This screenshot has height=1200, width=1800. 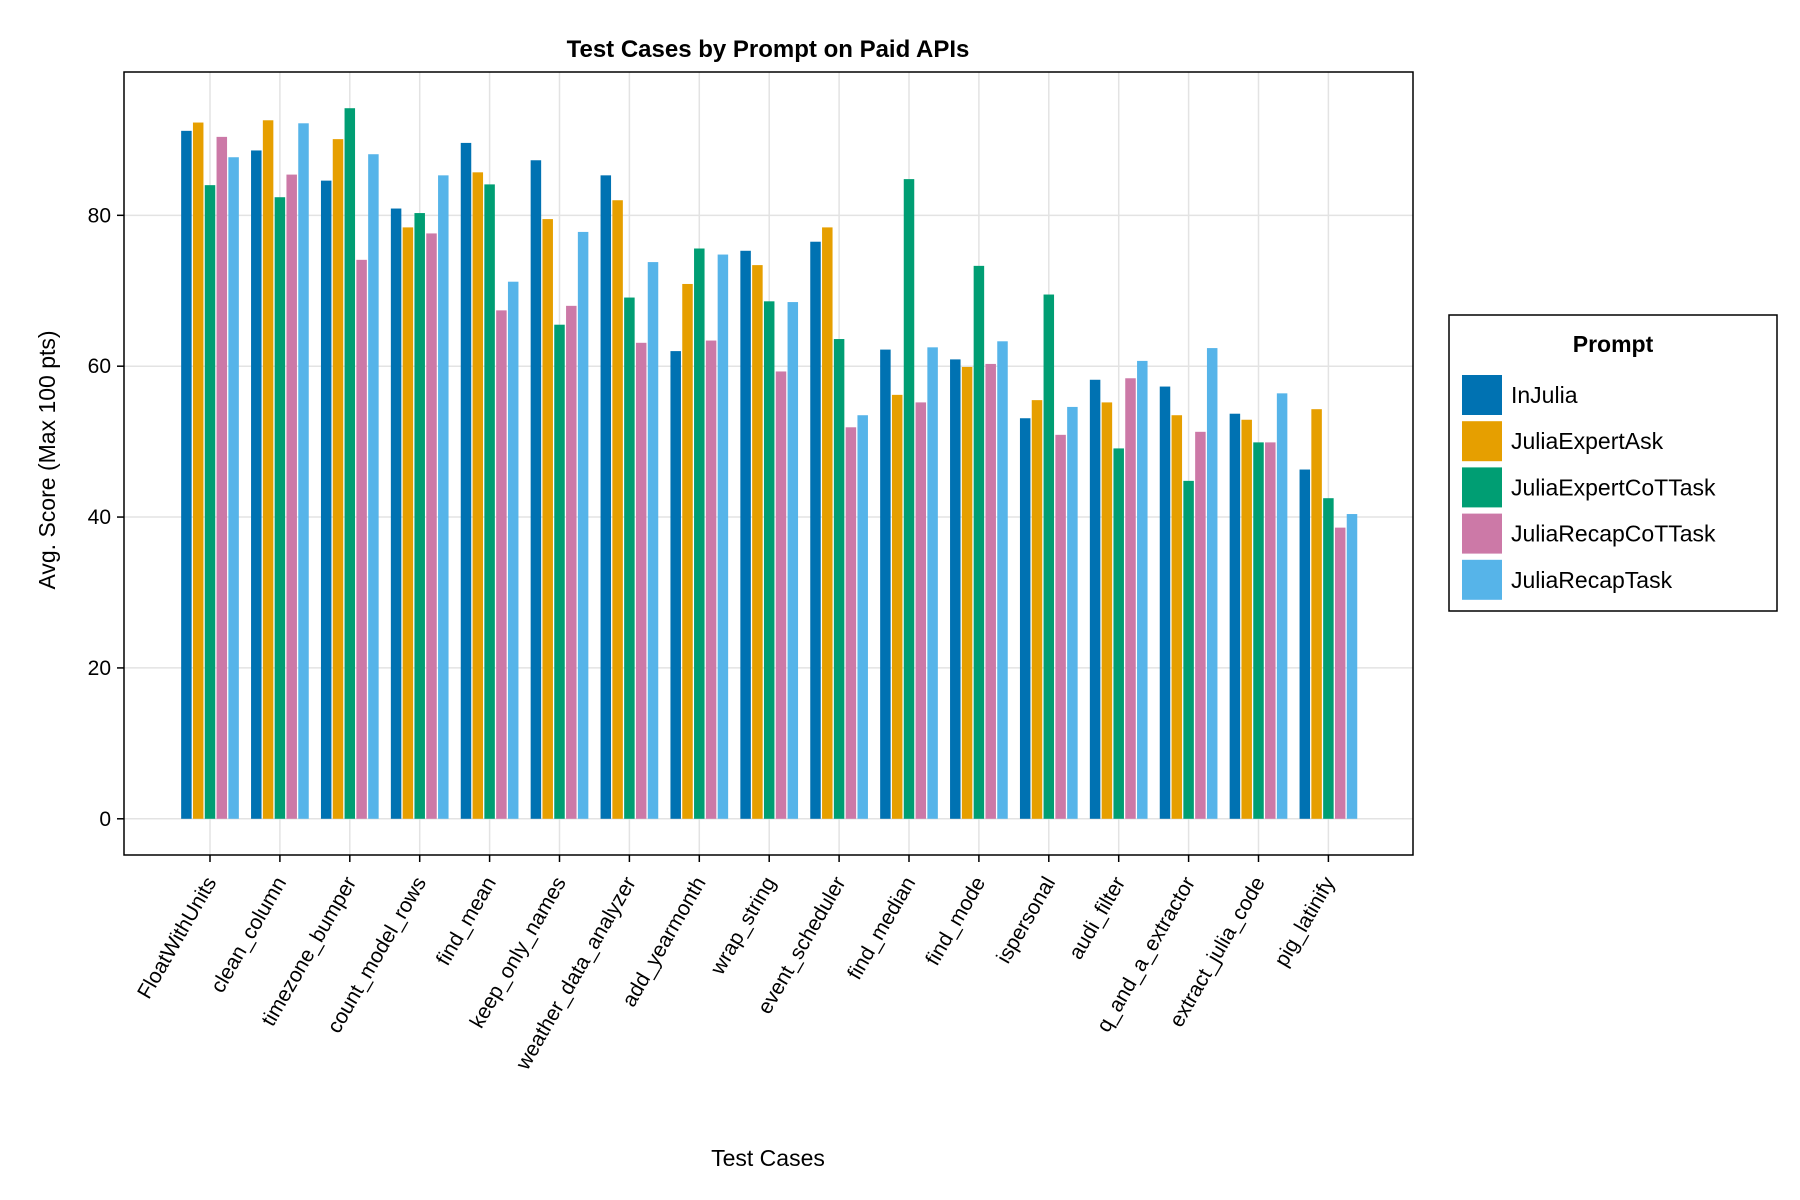 What do you see at coordinates (1592, 580) in the screenshot?
I see `legend-label: JuliaRecapTask` at bounding box center [1592, 580].